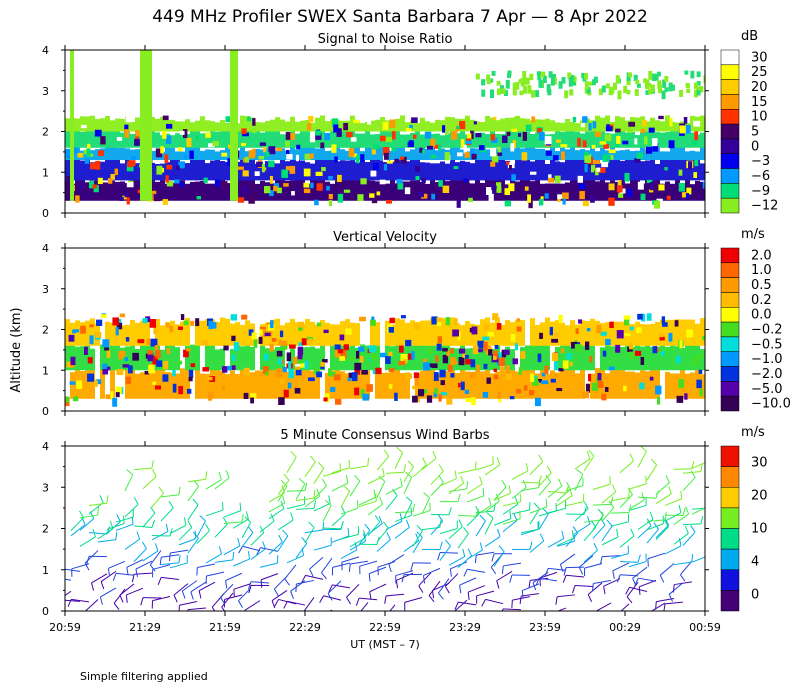  What do you see at coordinates (767, 344) in the screenshot?
I see `colorbar-label: −0.5` at bounding box center [767, 344].